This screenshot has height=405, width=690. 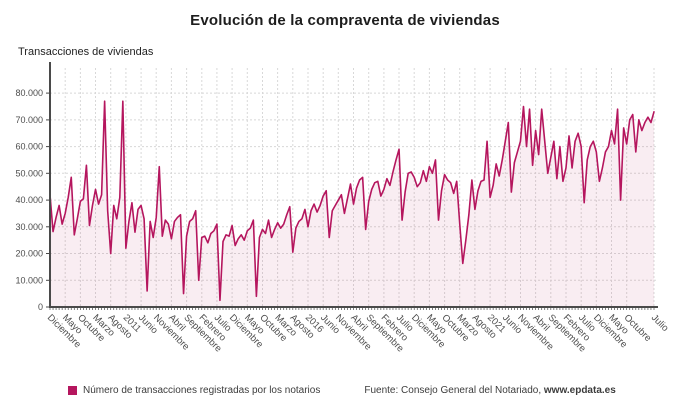 What do you see at coordinates (29, 200) in the screenshot?
I see `y-tick-label: 40.000` at bounding box center [29, 200].